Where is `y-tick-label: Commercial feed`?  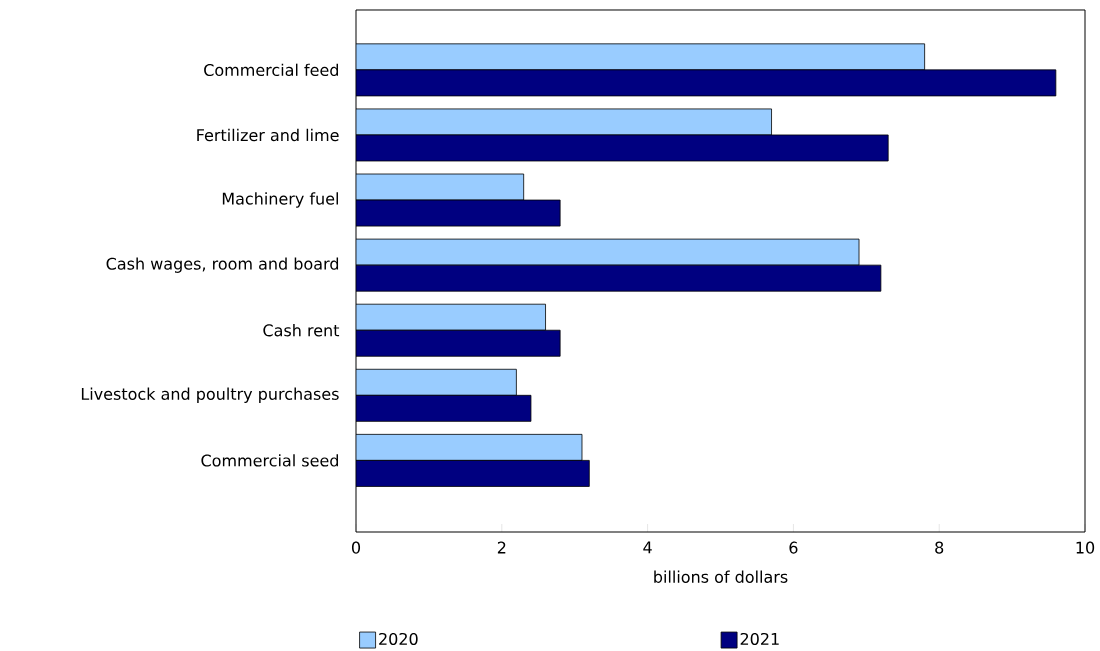
y-tick-label: Commercial feed is located at coordinates (271, 70).